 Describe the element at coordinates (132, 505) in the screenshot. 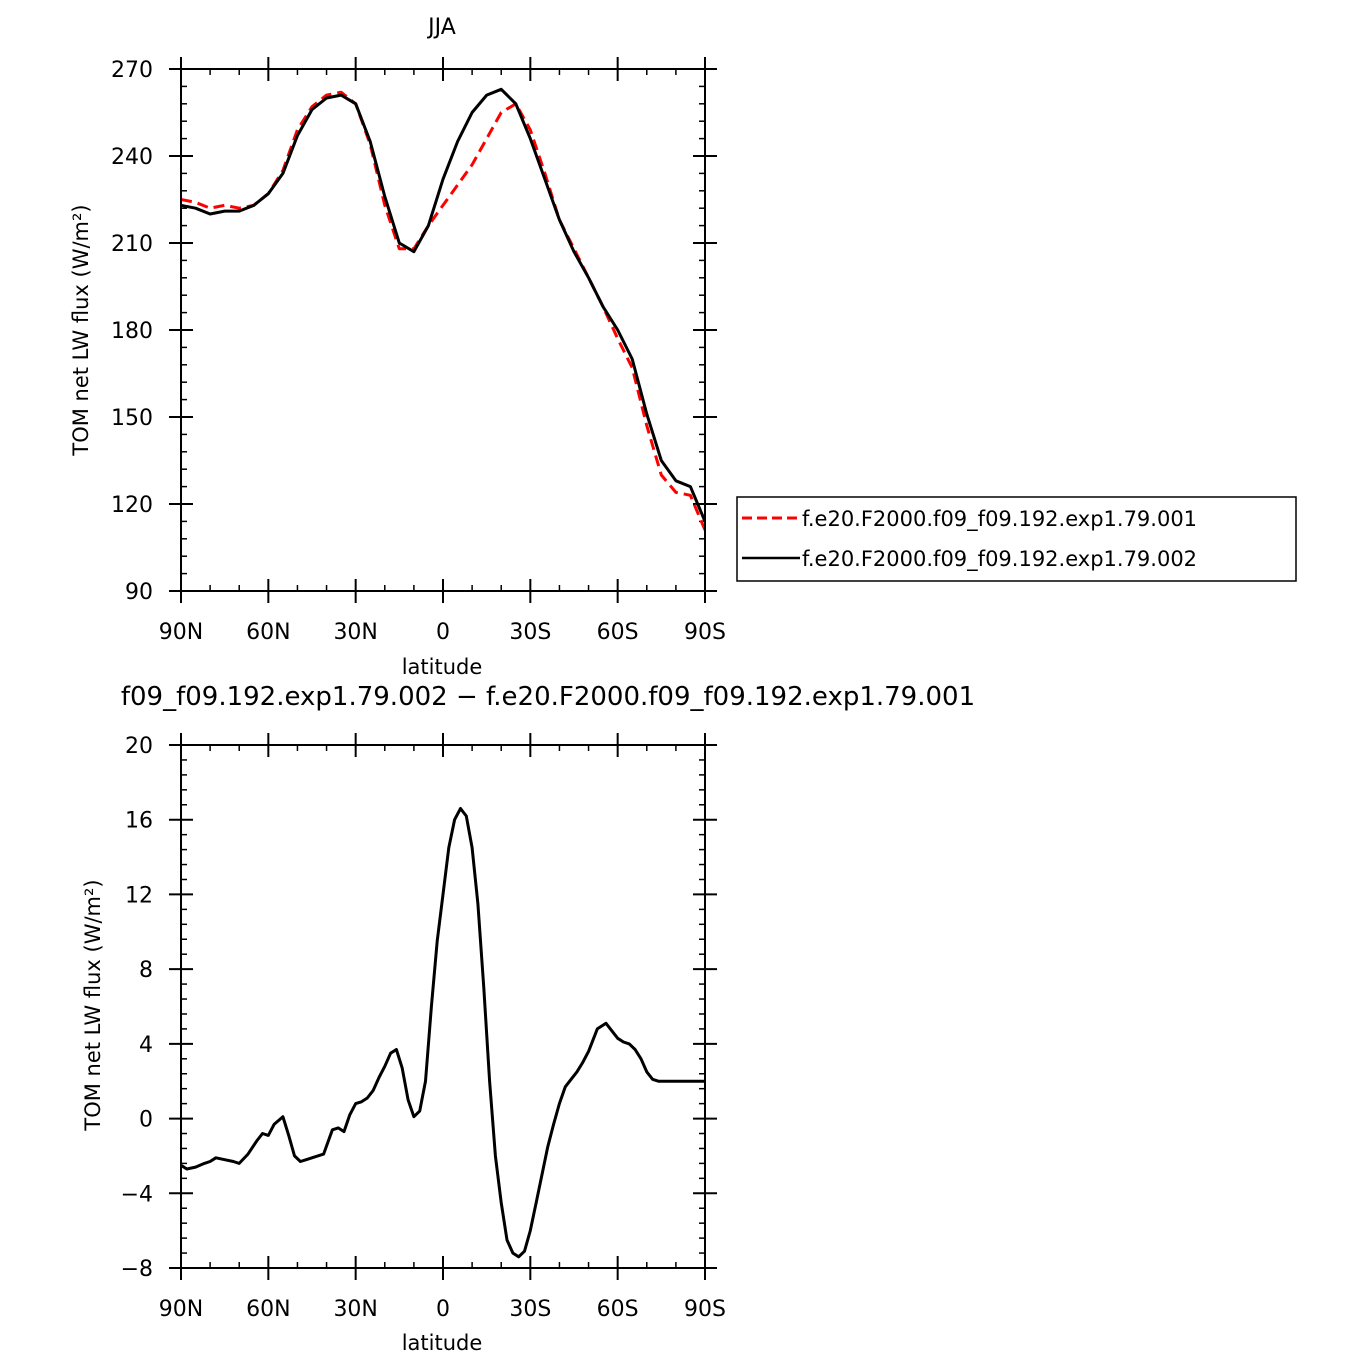

I see `y-tick-label: 120` at that location.